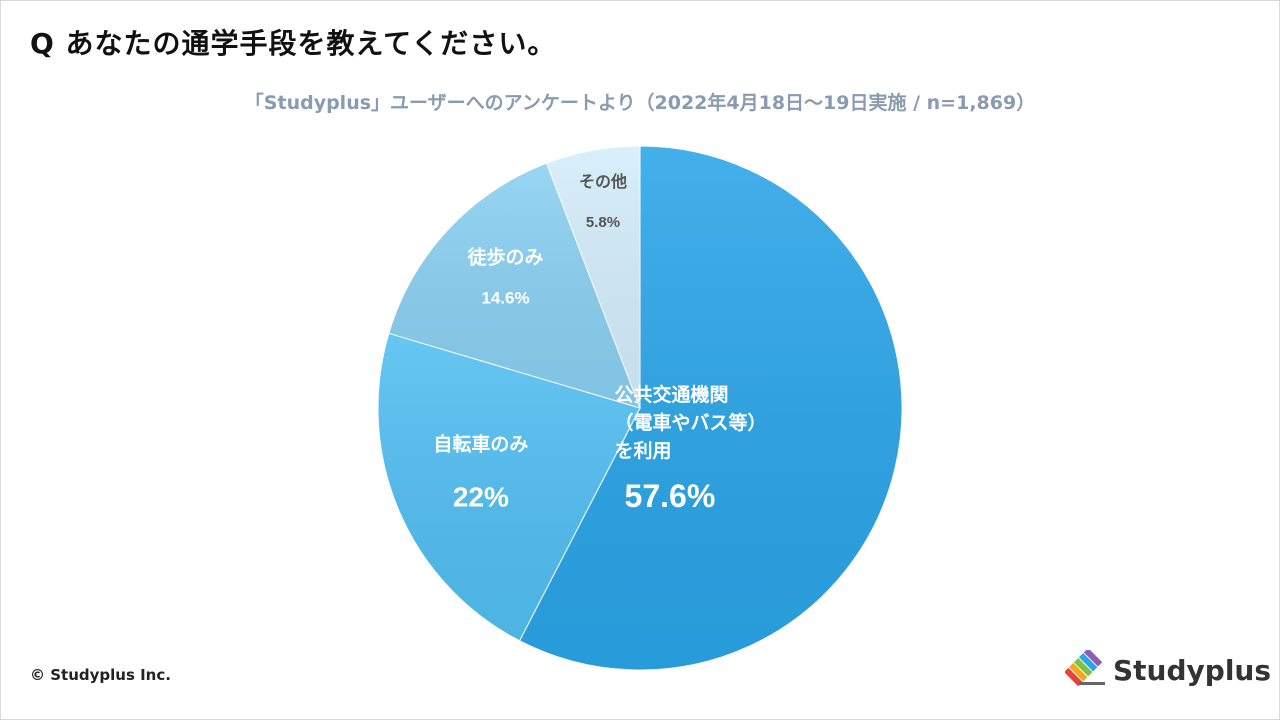 This screenshot has height=720, width=1280. What do you see at coordinates (643, 451) in the screenshot?
I see `slice-label: を利用` at bounding box center [643, 451].